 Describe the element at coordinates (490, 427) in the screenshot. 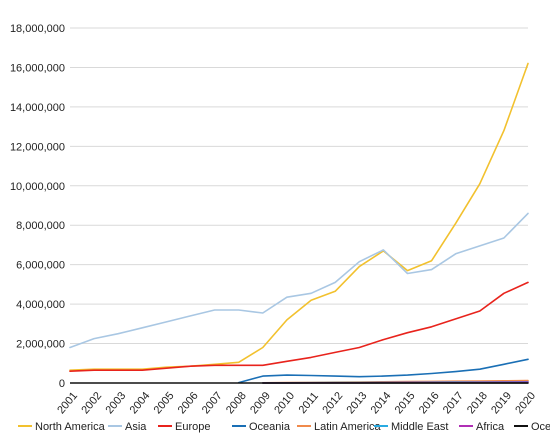

I see `legend-label: Africa` at that location.